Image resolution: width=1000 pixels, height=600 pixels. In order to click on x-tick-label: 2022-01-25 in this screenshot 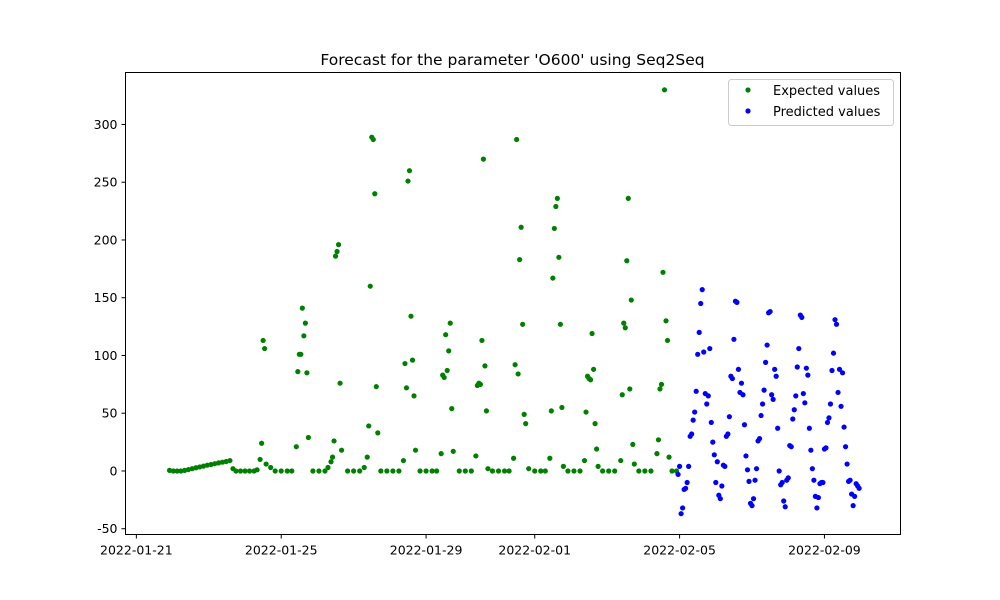, I will do `click(281, 550)`.